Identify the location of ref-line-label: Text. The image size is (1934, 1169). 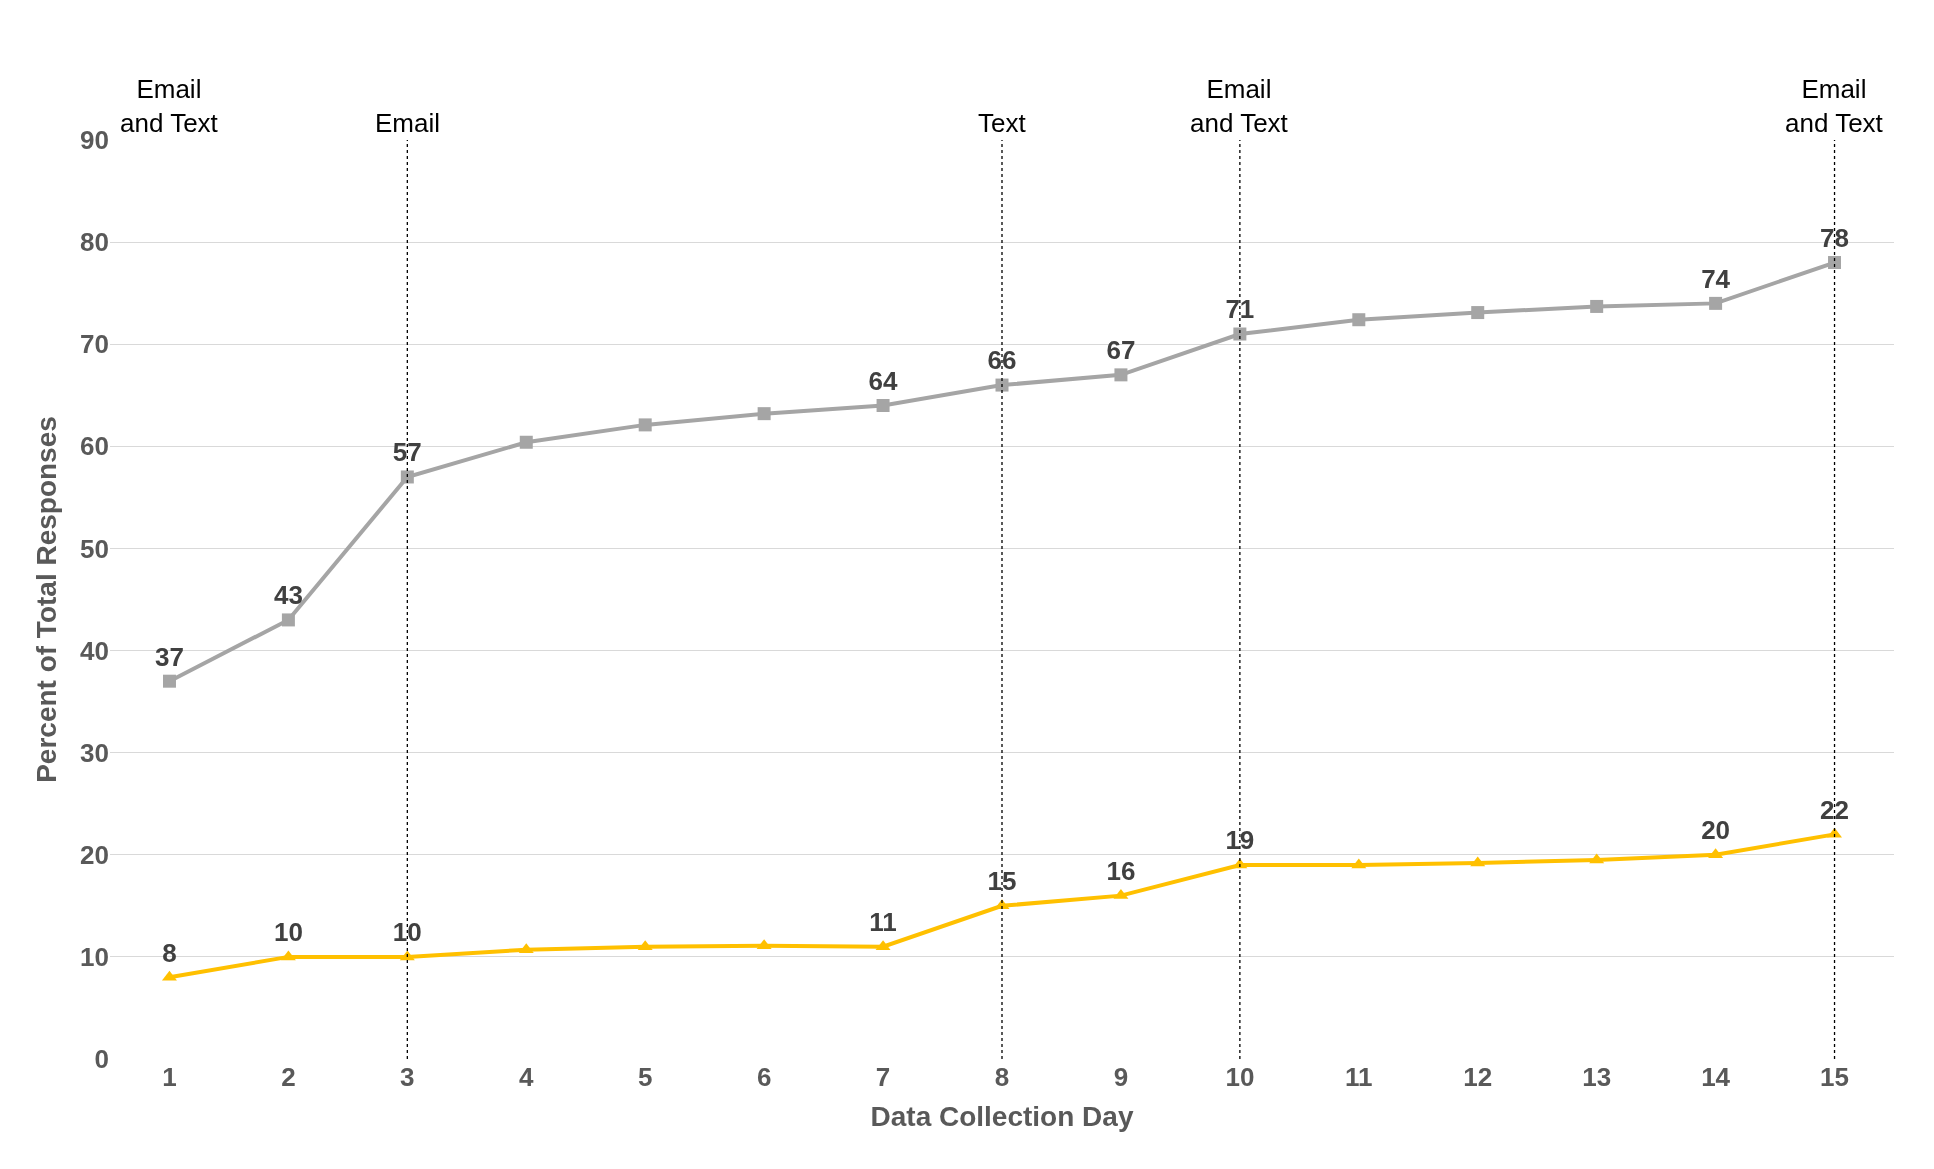
(1002, 123).